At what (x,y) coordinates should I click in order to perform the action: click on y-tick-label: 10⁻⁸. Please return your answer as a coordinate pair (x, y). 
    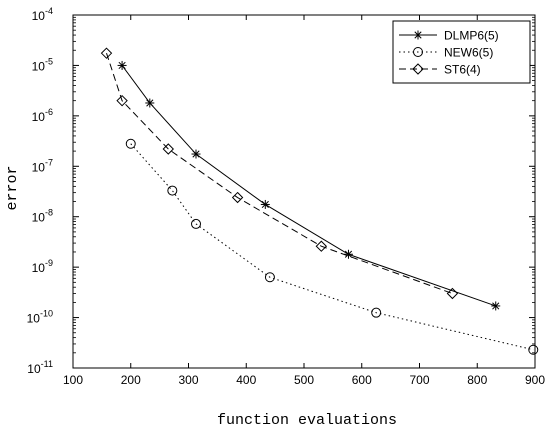
    Looking at the image, I should click on (42, 216).